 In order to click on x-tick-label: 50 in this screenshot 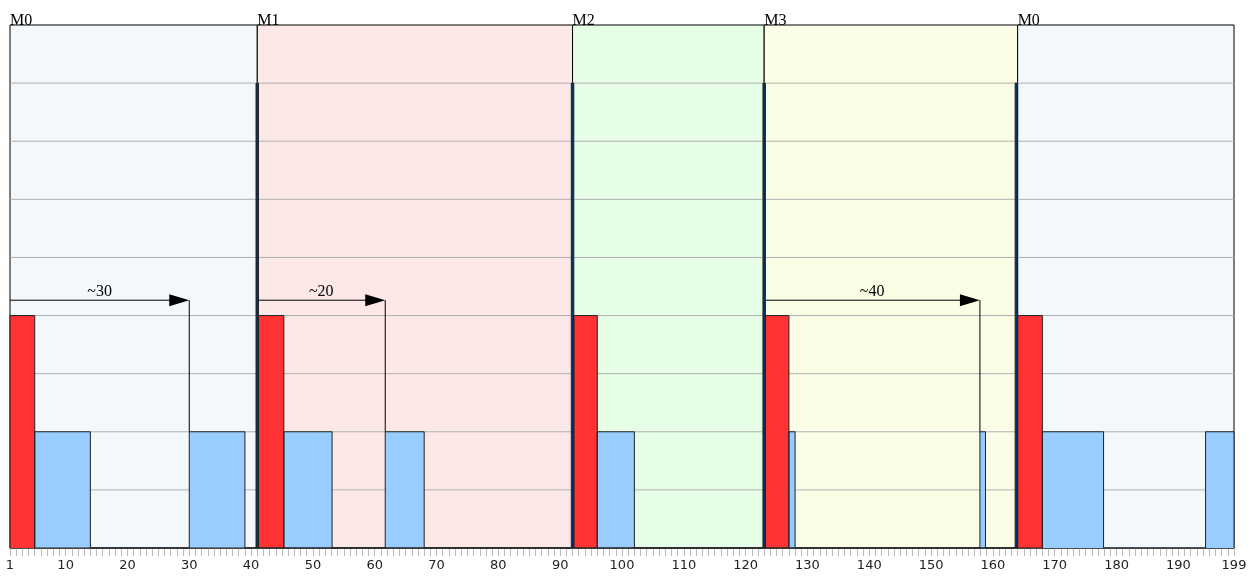, I will do `click(313, 564)`.